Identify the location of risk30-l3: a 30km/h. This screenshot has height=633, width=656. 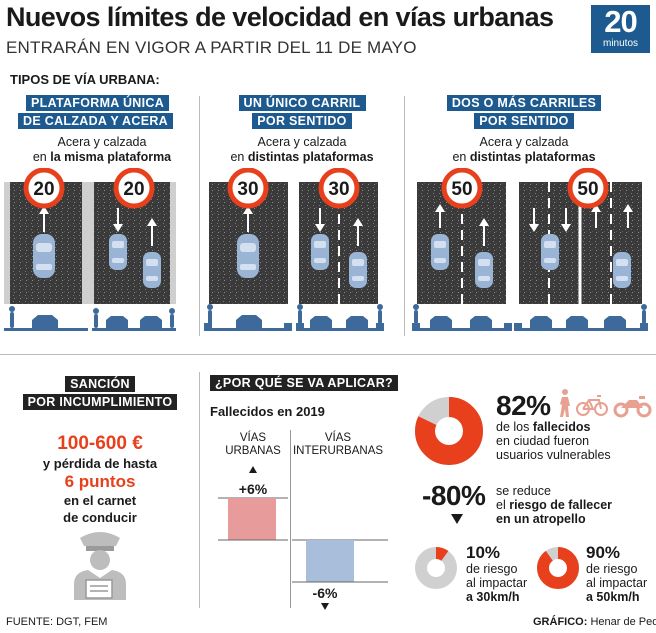
(493, 597).